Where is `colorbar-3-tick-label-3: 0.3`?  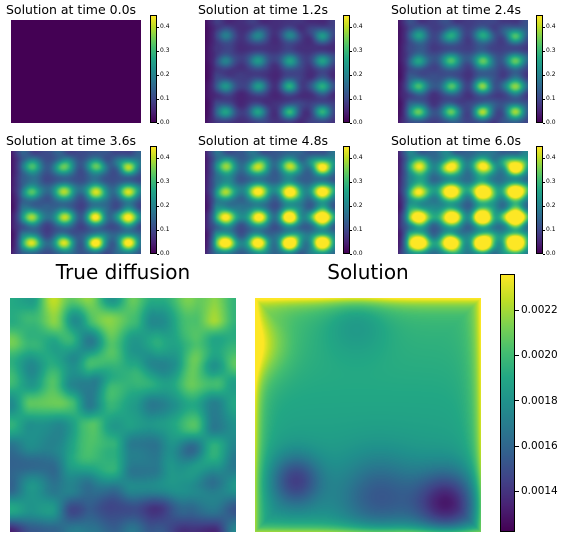
colorbar-3-tick-label-3: 0.3 is located at coordinates (165, 181).